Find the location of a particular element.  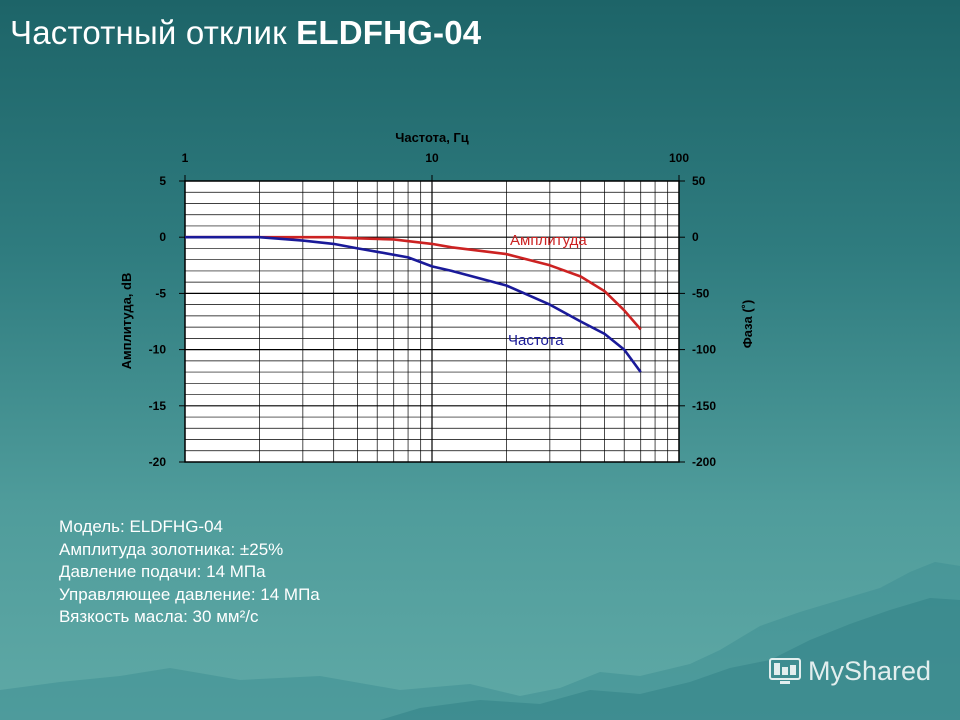

y-left-tick-label: 0 is located at coordinates (162, 237).